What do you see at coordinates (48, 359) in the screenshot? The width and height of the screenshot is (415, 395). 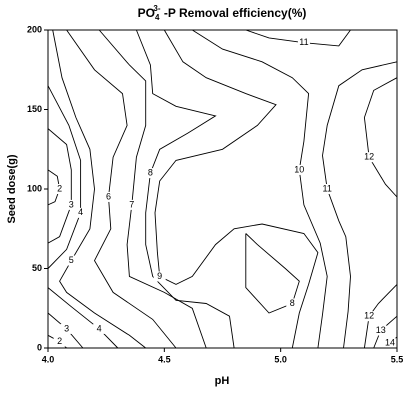 I see `x-tick-label: 4.0` at bounding box center [48, 359].